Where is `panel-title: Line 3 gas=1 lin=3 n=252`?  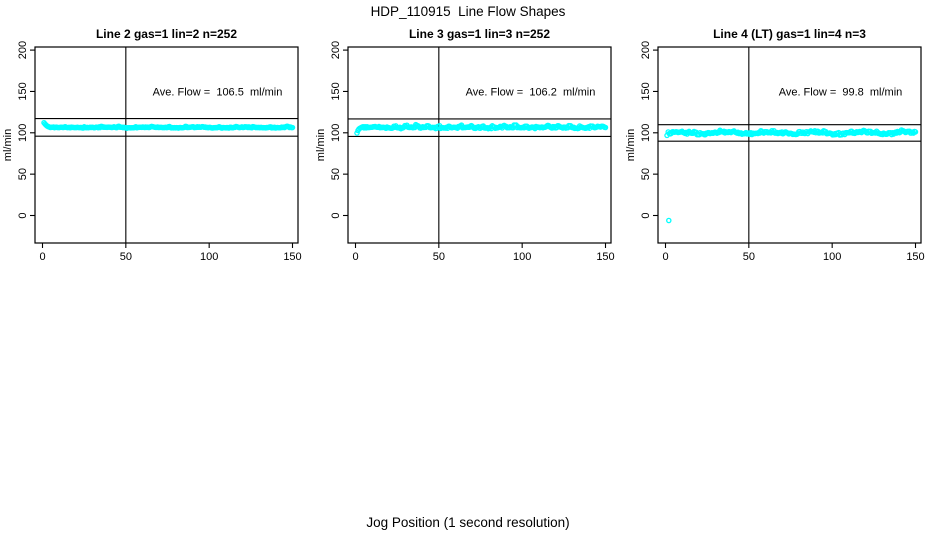 panel-title: Line 3 gas=1 lin=3 n=252 is located at coordinates (479, 34).